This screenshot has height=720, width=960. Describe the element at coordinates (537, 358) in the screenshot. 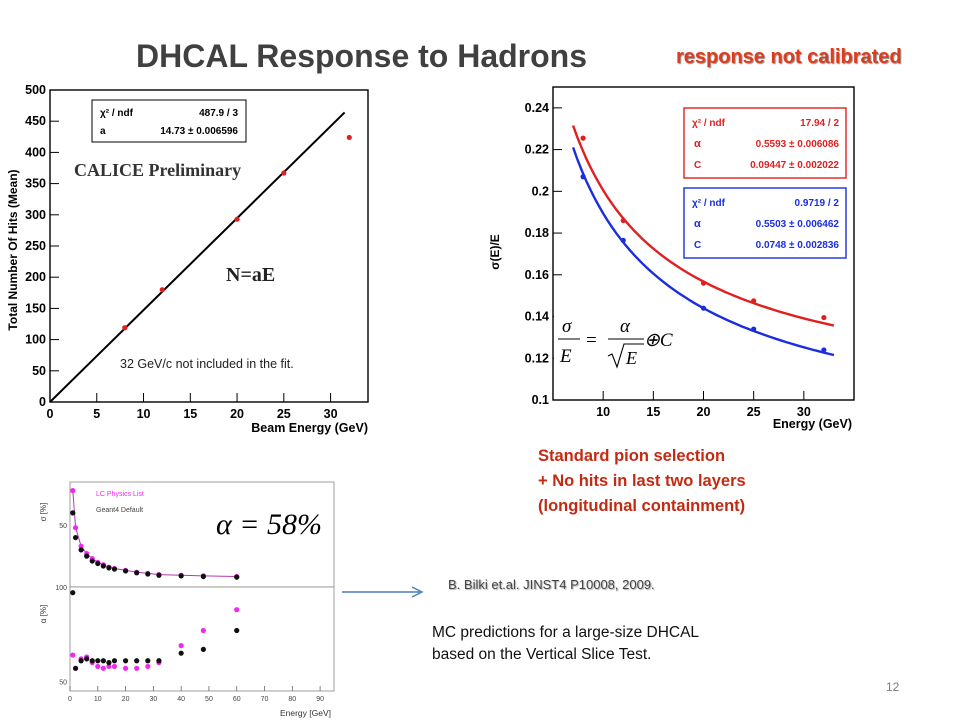

I see `chart2-ytick-label: 0.12` at that location.